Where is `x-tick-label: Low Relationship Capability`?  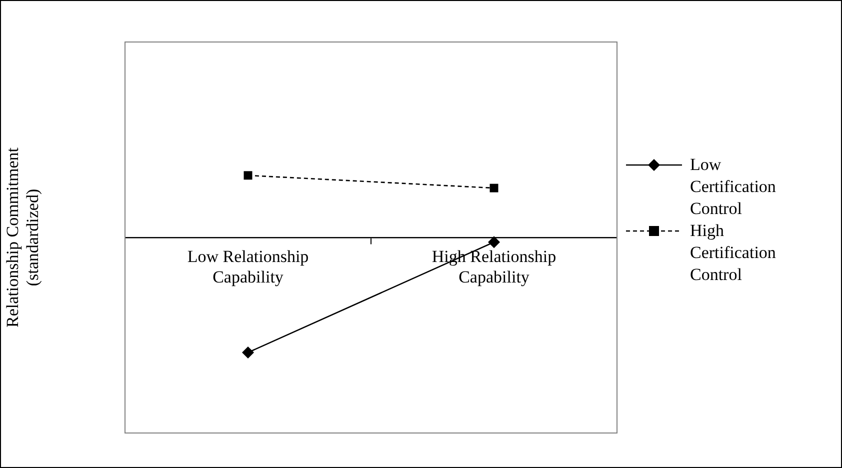
x-tick-label: Low Relationship Capability is located at coordinates (248, 267).